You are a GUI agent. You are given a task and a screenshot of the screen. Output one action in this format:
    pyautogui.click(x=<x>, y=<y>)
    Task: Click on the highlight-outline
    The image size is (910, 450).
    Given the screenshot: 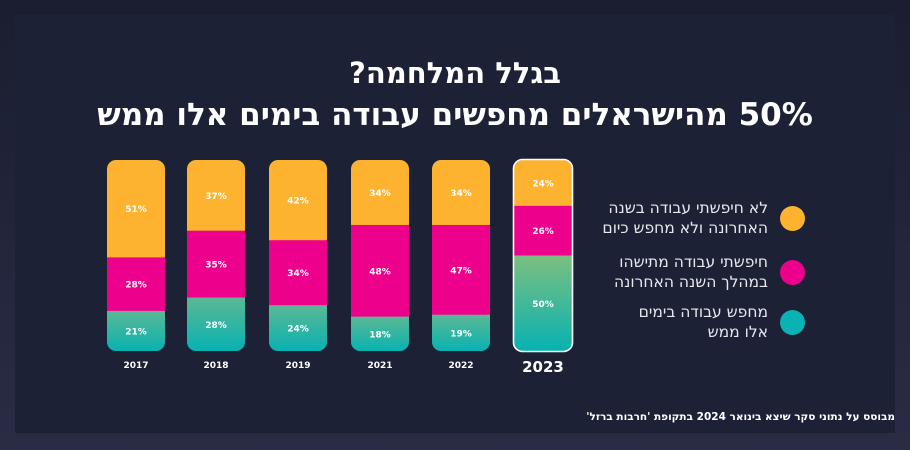 What is the action you would take?
    pyautogui.click(x=543, y=255)
    